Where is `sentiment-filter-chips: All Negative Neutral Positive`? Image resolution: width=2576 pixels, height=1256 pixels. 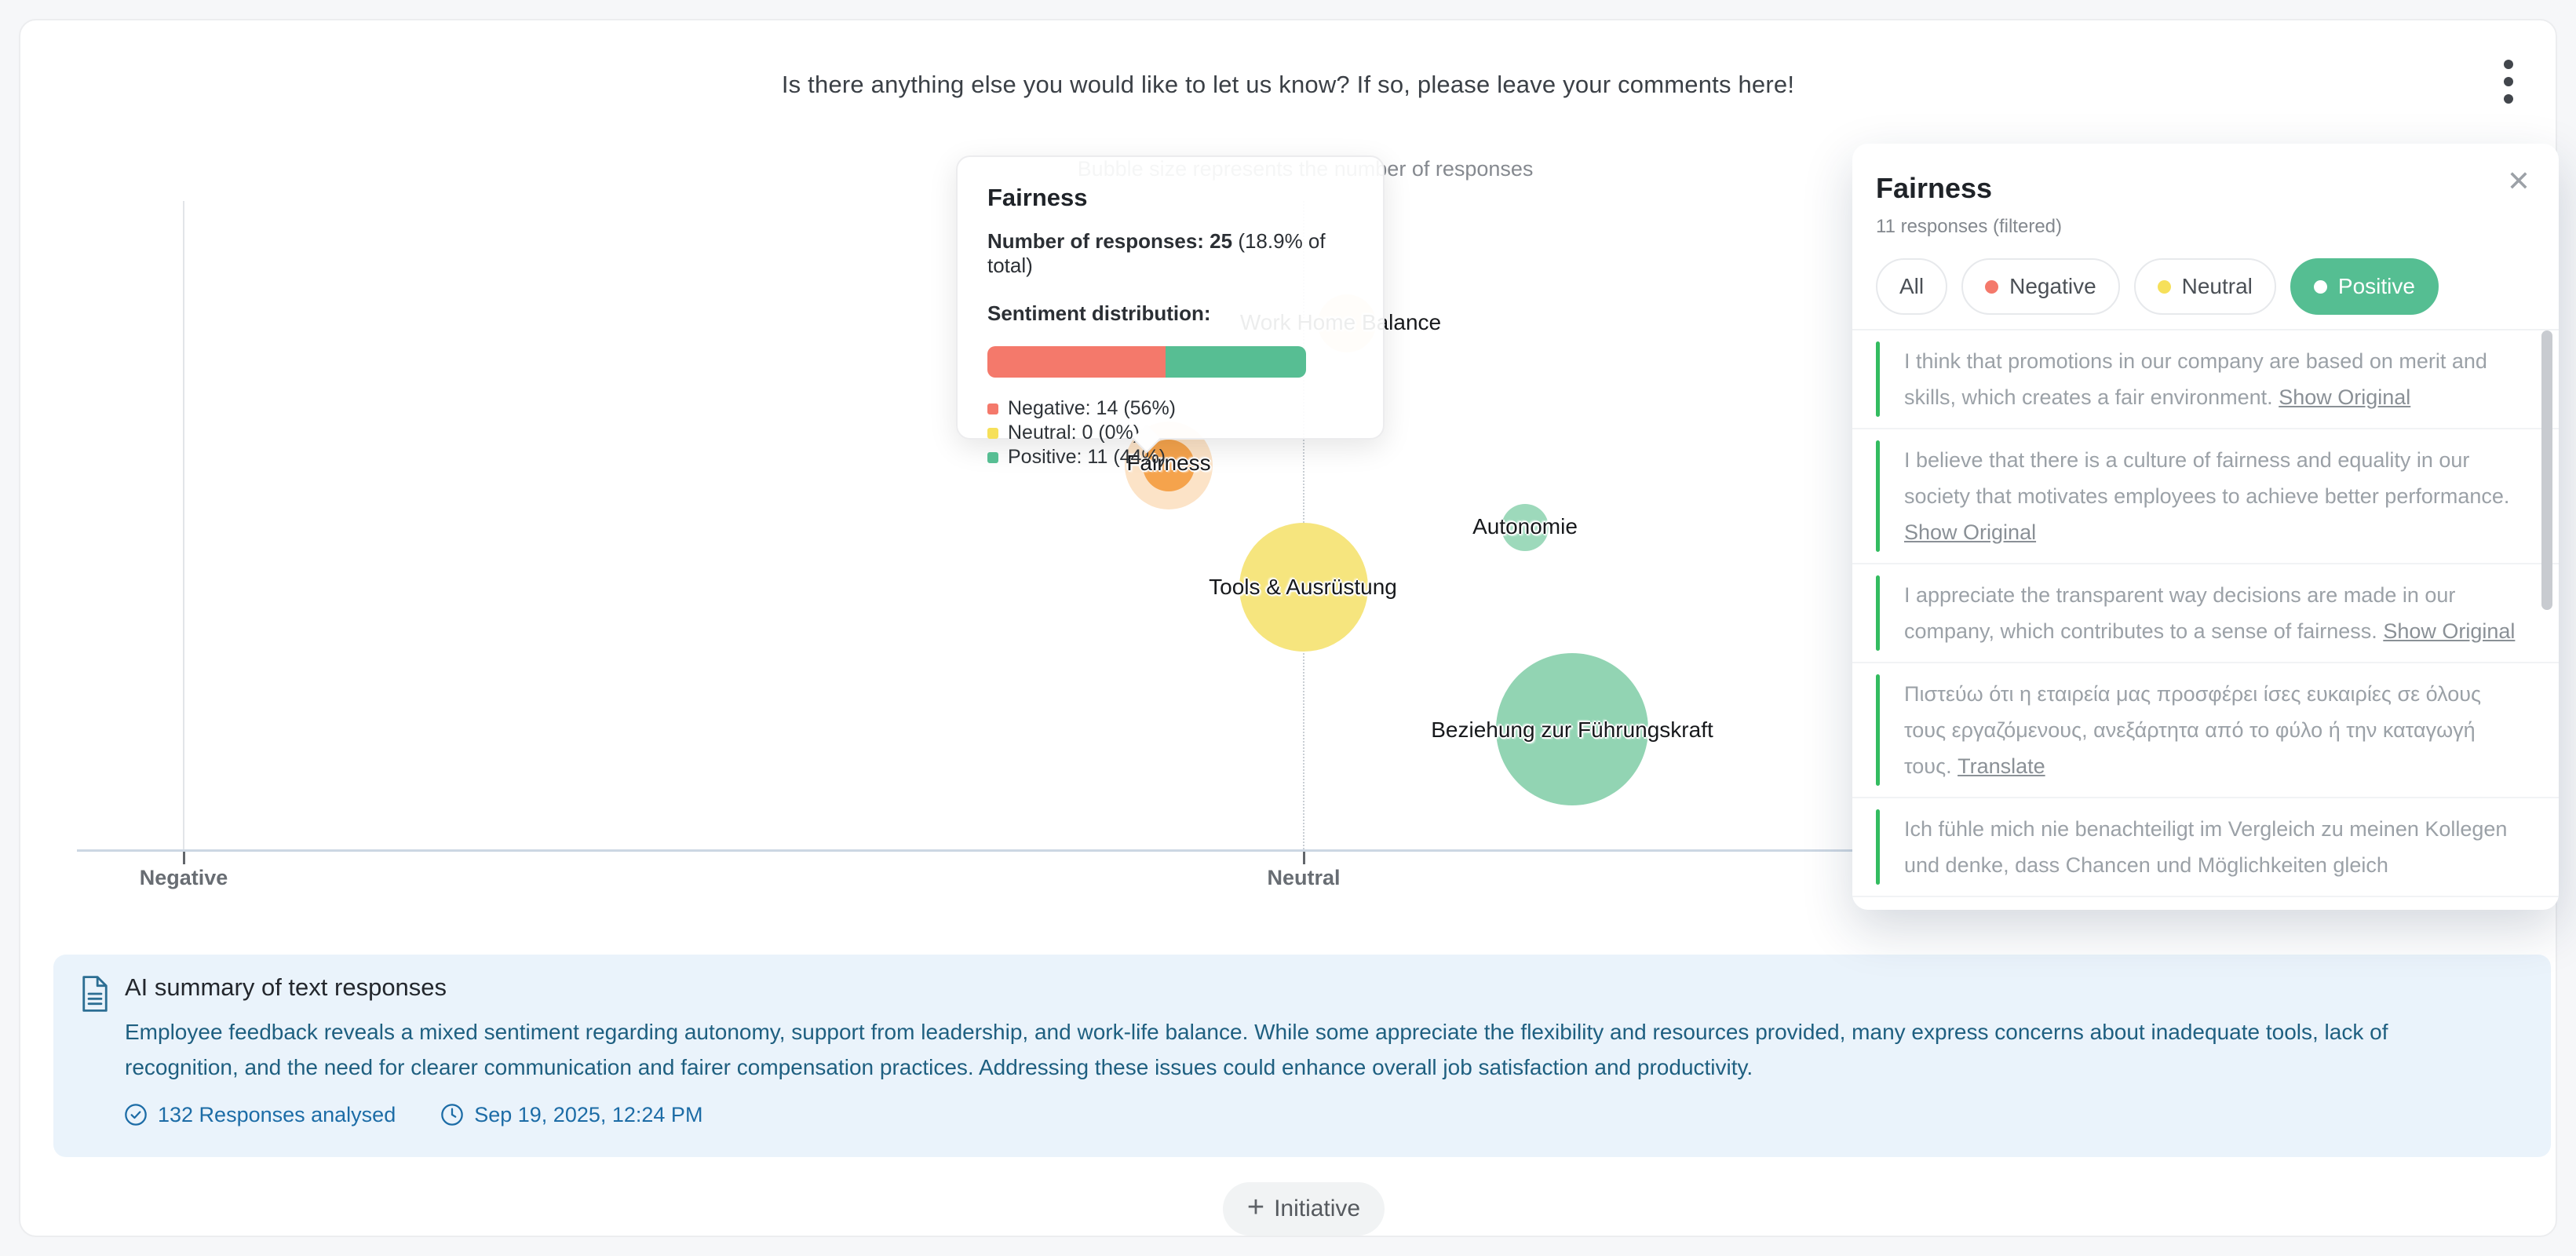 sentiment-filter-chips: All Negative Neutral Positive is located at coordinates (2217, 286).